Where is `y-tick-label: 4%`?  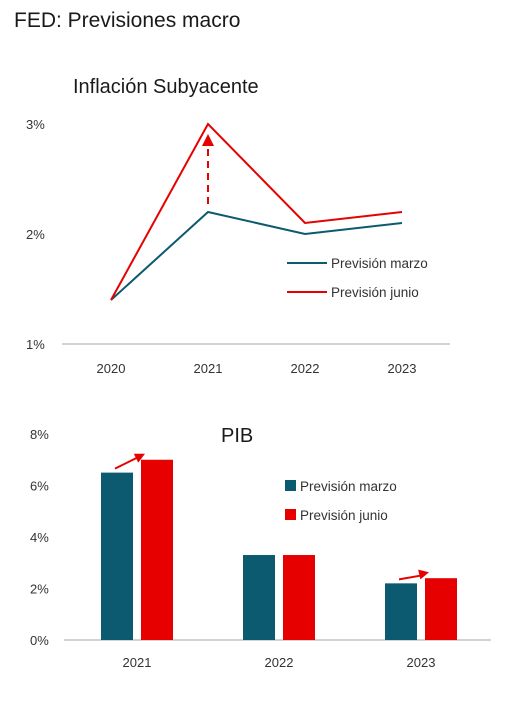
y-tick-label: 4% is located at coordinates (39, 537).